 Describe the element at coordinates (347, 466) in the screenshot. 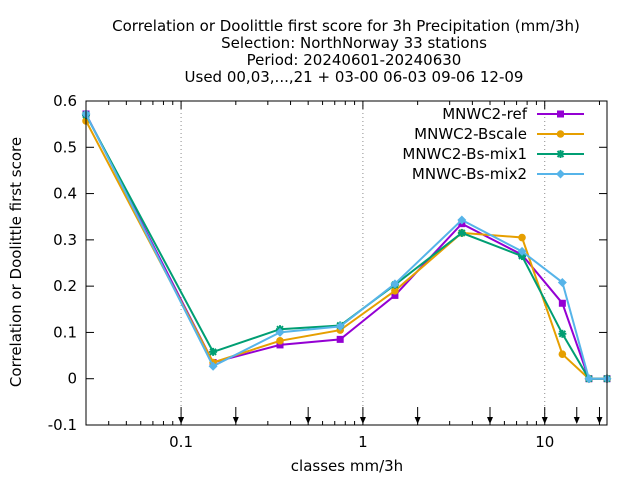

I see `x-axis-label: classes mm/3h` at that location.